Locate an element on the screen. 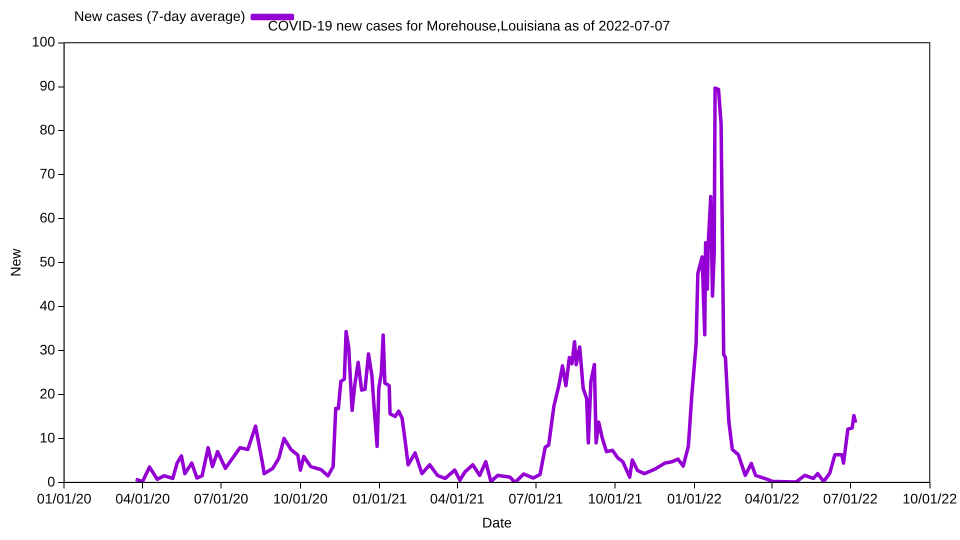 Image resolution: width=960 pixels, height=540 pixels. legend-label: New cases (7-day average) is located at coordinates (160, 16).